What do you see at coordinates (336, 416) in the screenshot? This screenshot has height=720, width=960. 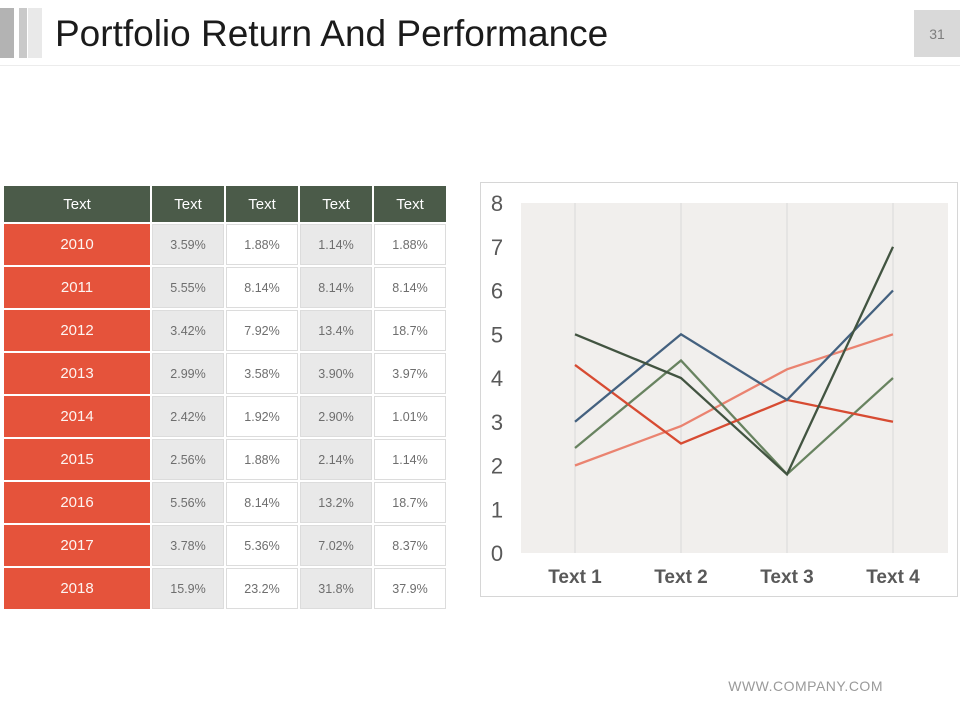 I see `value-cell: 2.90%` at bounding box center [336, 416].